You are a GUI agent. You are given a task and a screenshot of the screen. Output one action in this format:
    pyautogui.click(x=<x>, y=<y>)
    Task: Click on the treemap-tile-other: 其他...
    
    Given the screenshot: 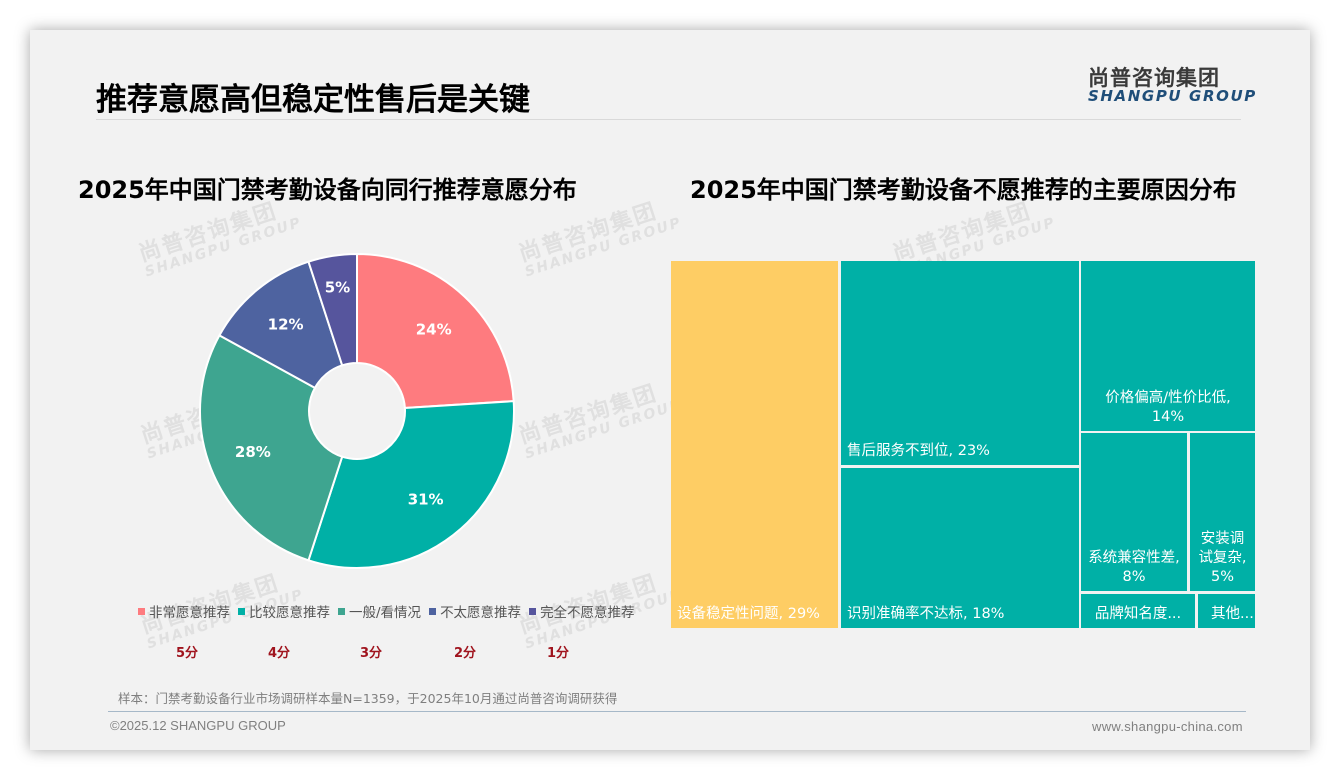 What is the action you would take?
    pyautogui.click(x=1226, y=611)
    